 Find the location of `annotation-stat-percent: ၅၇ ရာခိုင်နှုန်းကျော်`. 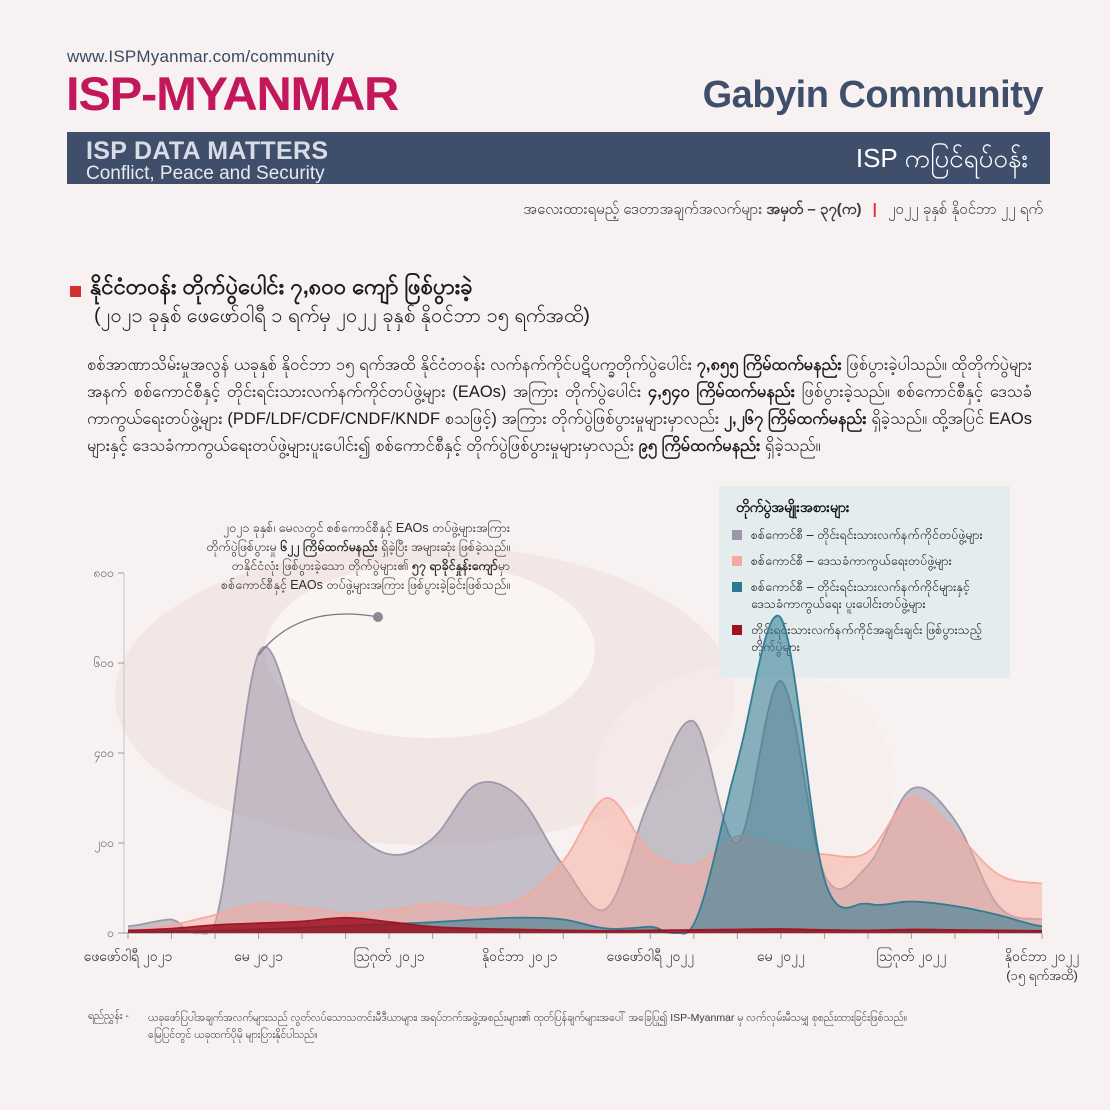

annotation-stat-percent: ၅၇ ရာခိုင်နှုန်းကျော် is located at coordinates (454, 566).